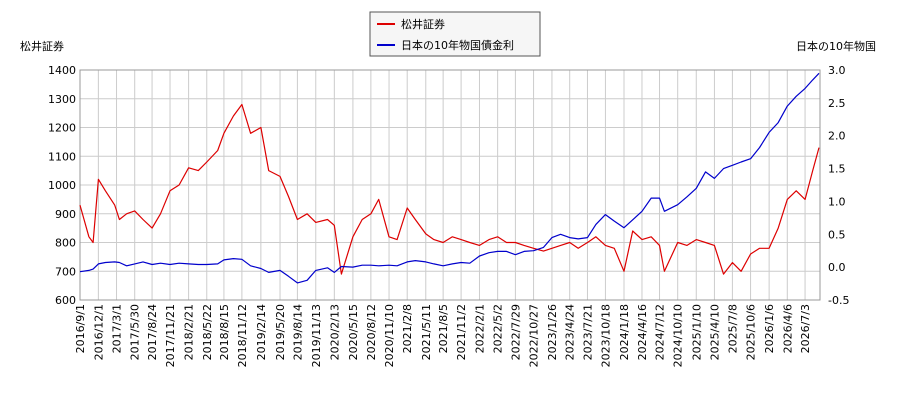 Image resolution: width=900 pixels, height=404 pixels. I want to click on y-left-tick-label: 1300, so click(62, 99).